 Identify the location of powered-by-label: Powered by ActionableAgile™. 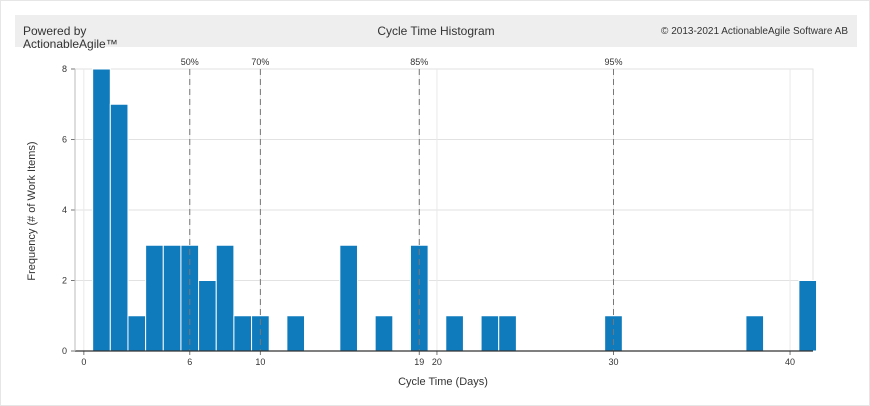
(70, 38).